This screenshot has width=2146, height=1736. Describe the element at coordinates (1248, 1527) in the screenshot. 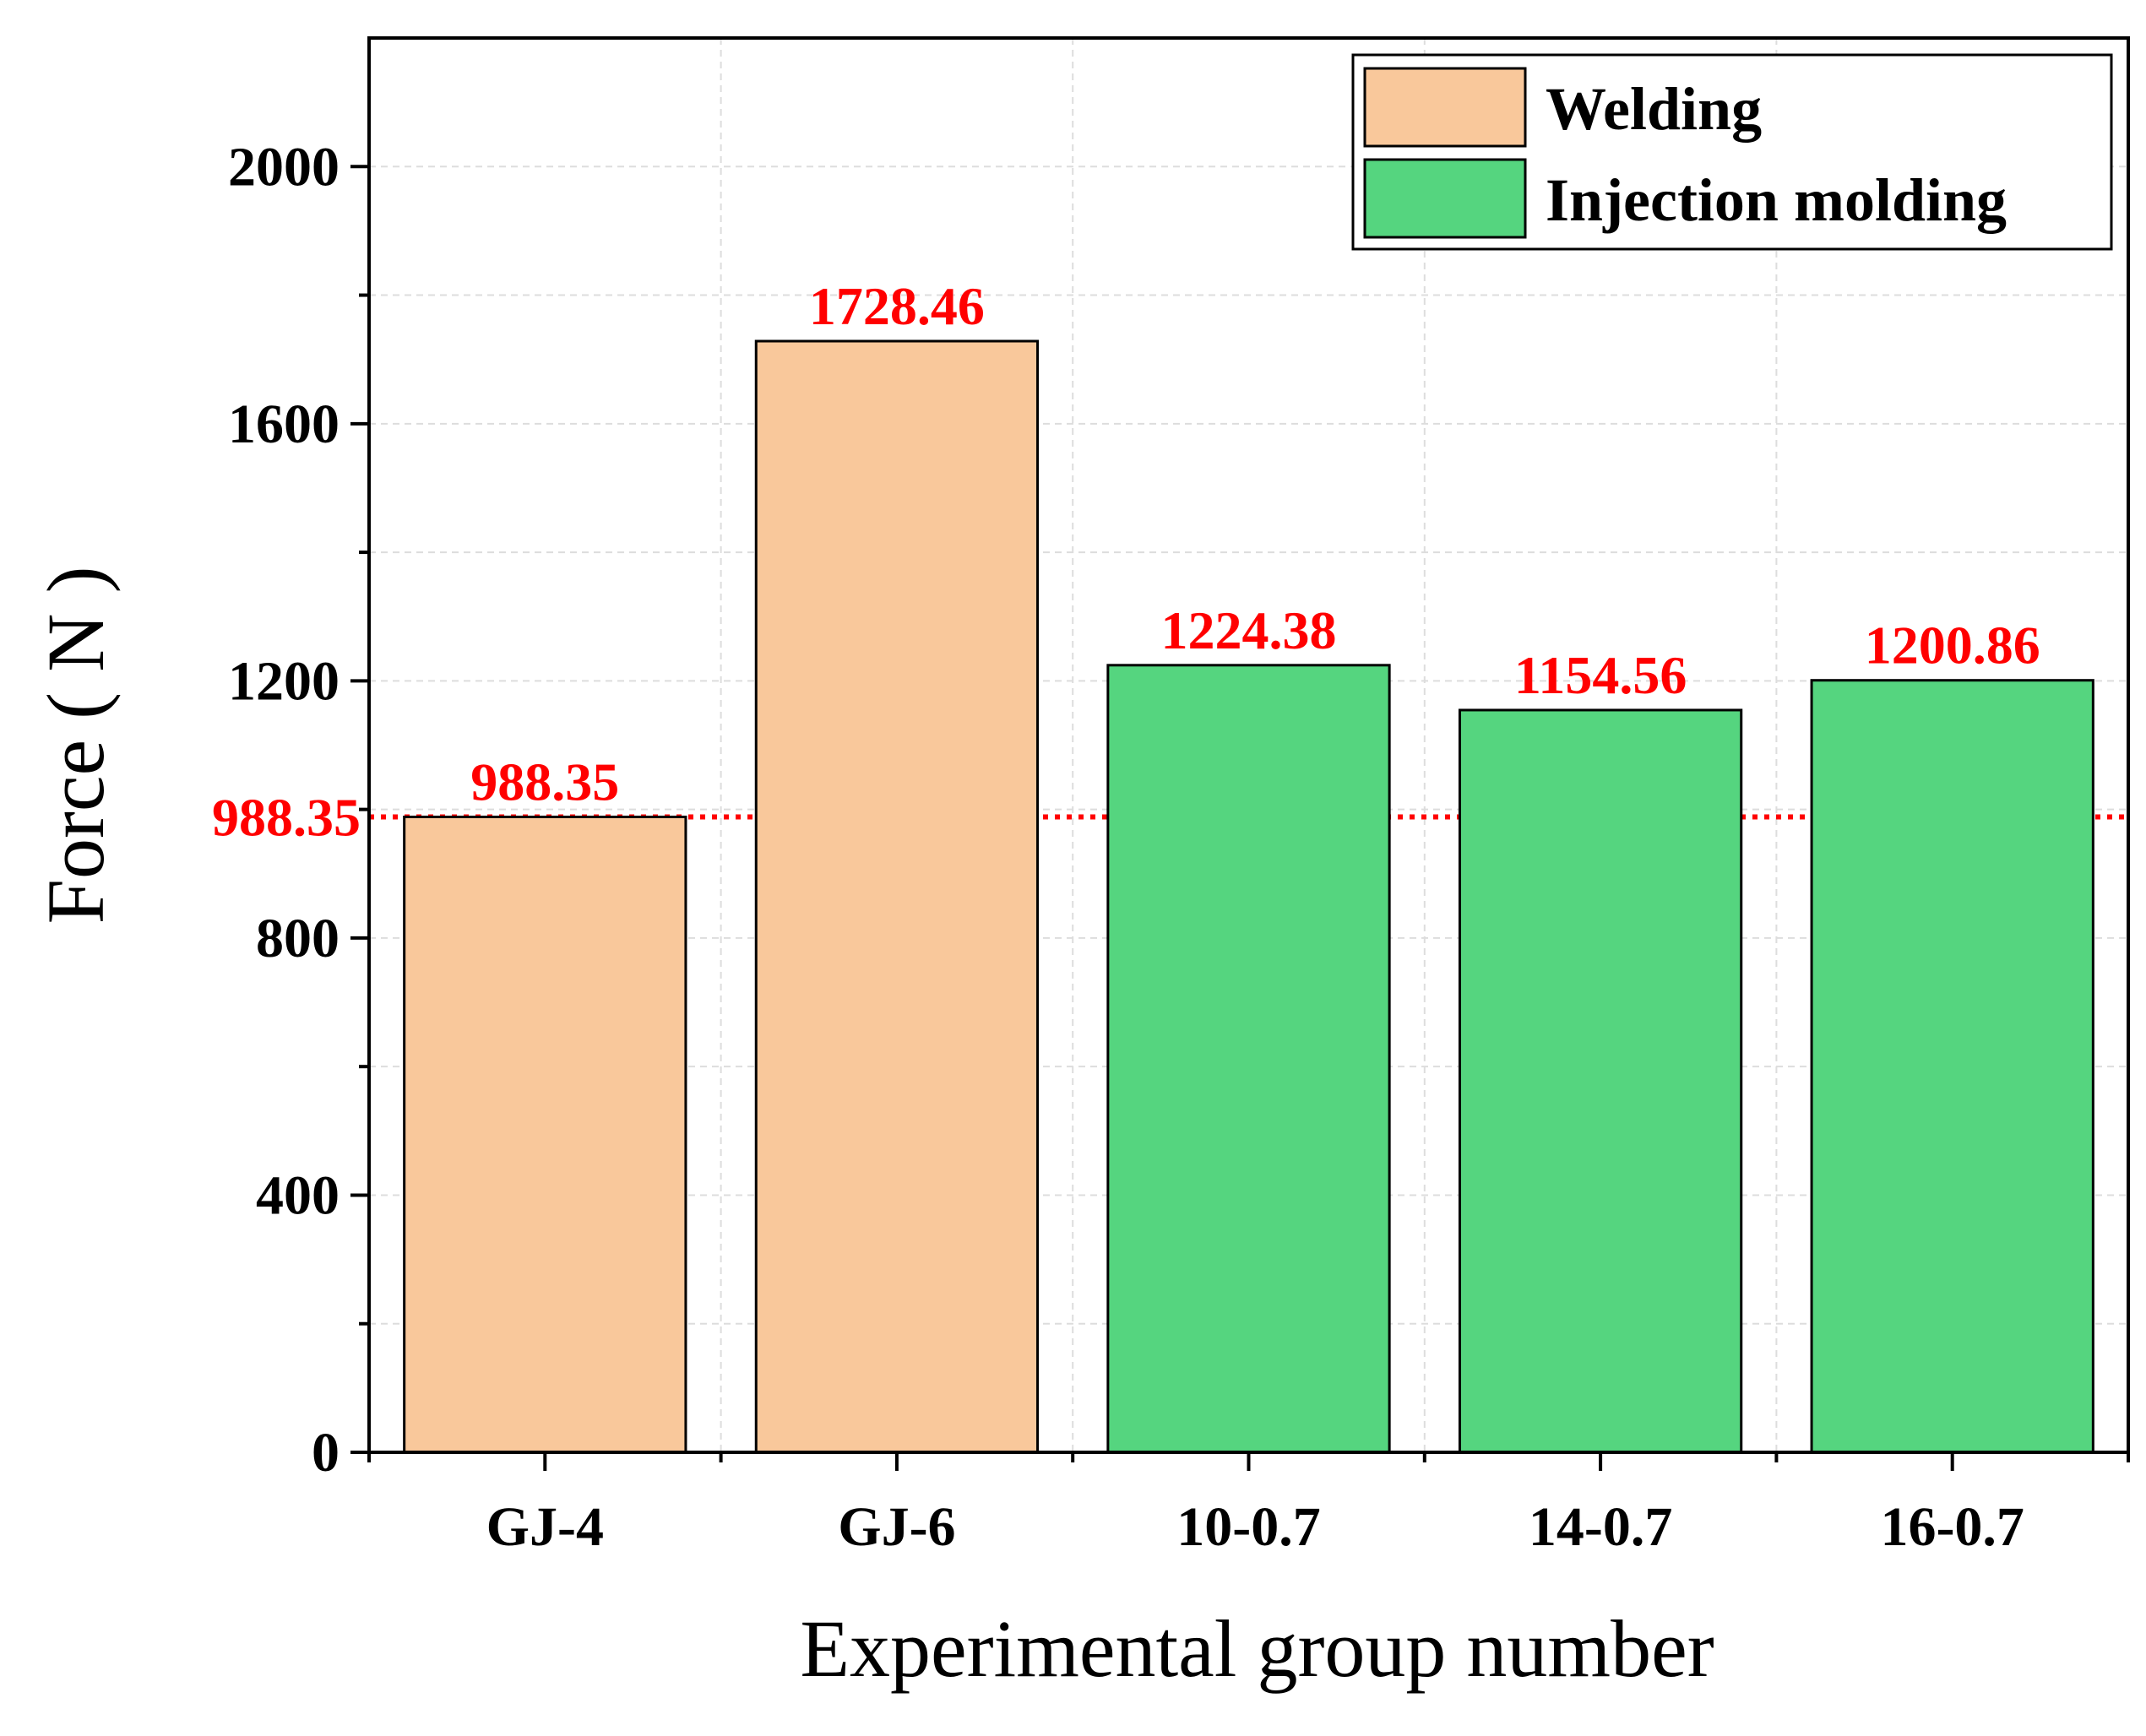

I see `x-tick-label: 10-0.7` at that location.